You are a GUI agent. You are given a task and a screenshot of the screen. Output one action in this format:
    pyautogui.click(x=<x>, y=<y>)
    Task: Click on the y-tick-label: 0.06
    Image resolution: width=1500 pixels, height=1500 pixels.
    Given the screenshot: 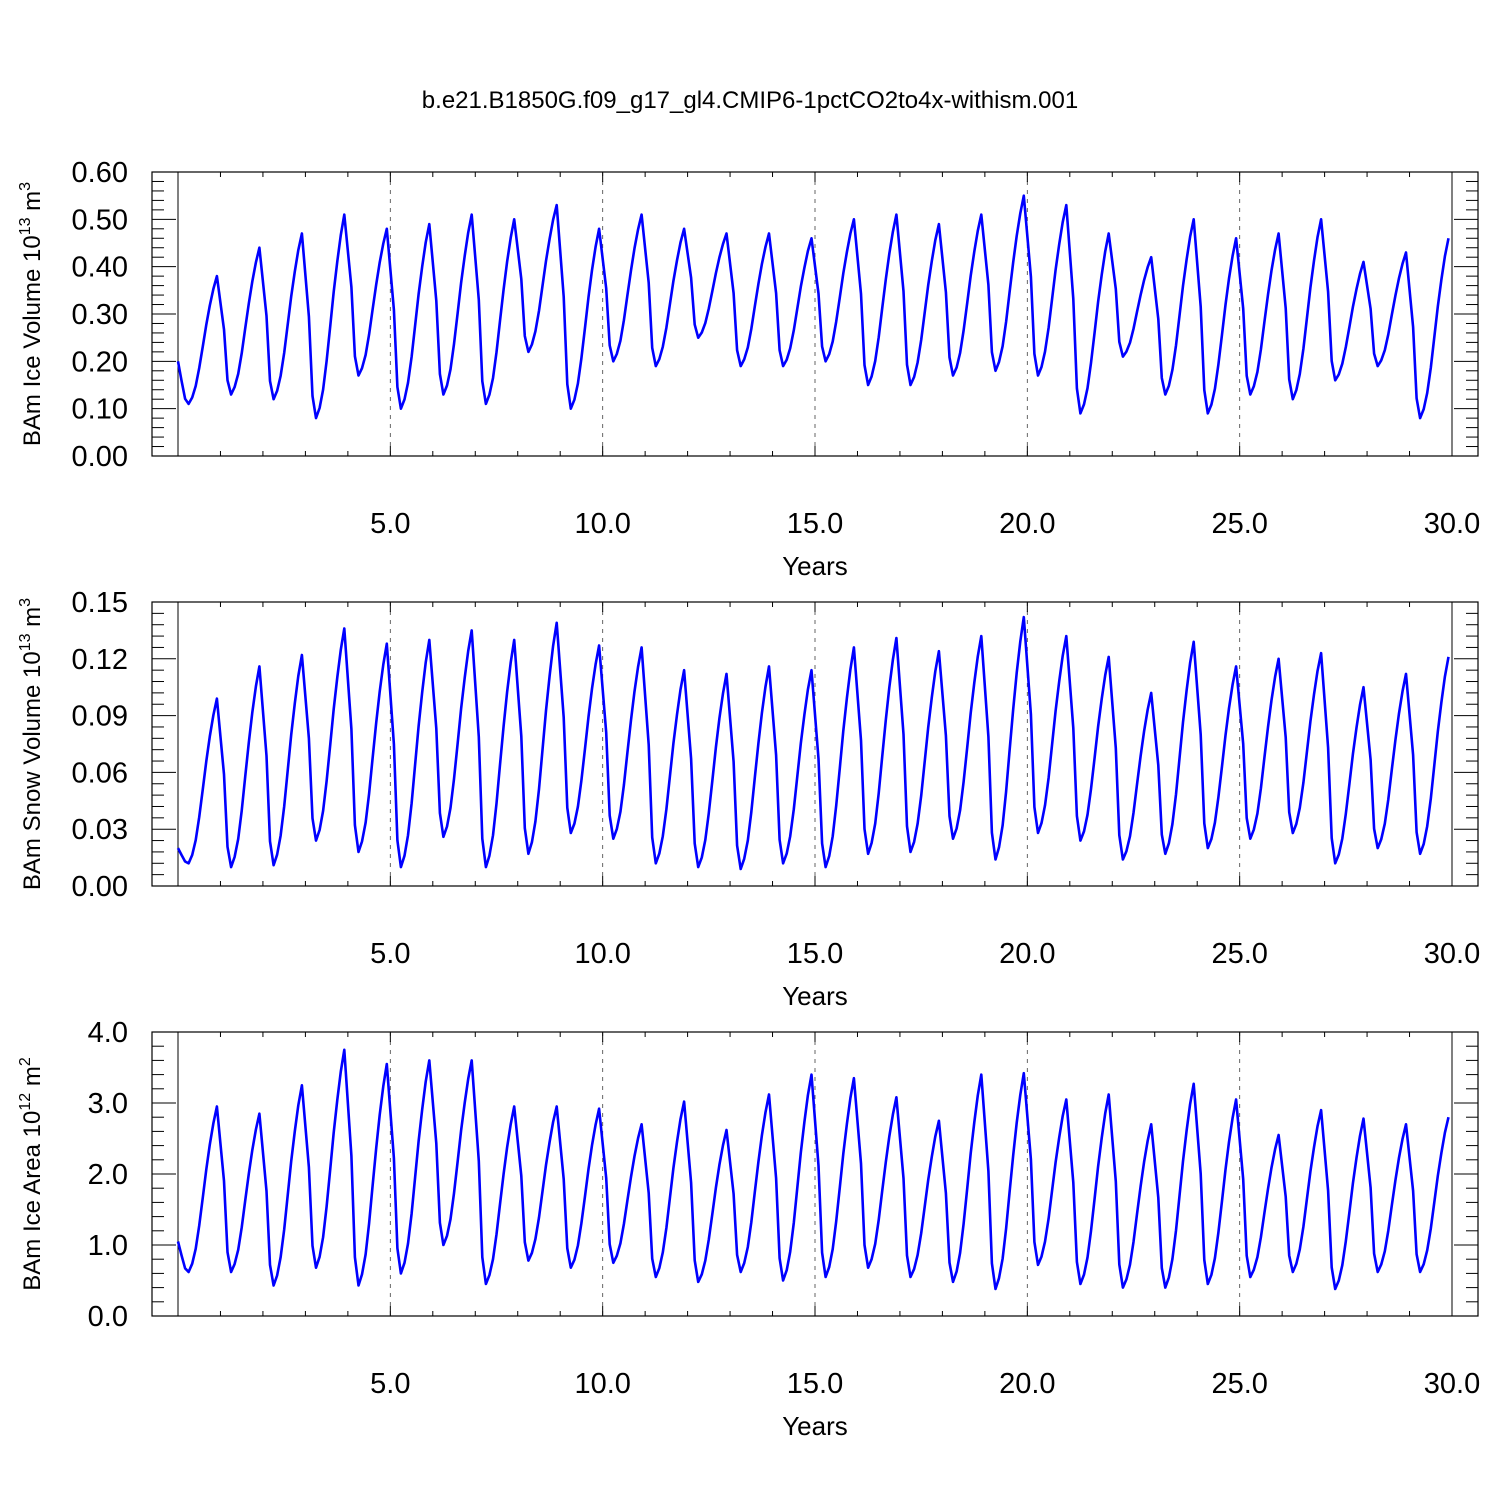 What is the action you would take?
    pyautogui.click(x=100, y=773)
    